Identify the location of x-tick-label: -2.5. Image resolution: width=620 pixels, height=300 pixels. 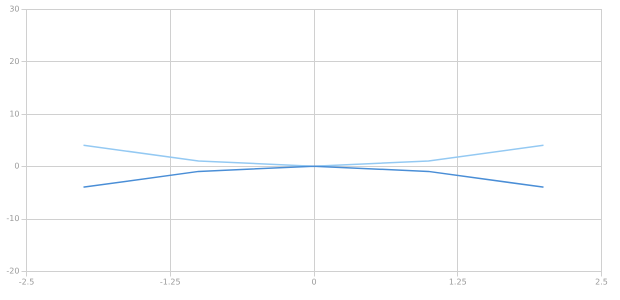
(26, 282).